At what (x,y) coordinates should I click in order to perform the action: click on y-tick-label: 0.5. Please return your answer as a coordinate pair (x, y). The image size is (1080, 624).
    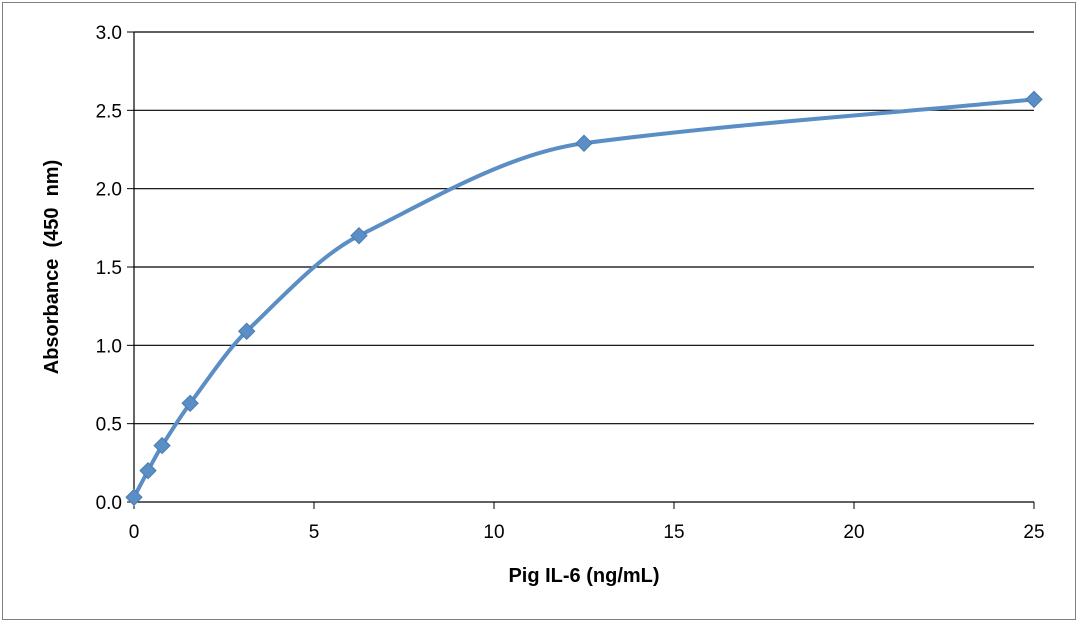
    Looking at the image, I should click on (109, 425).